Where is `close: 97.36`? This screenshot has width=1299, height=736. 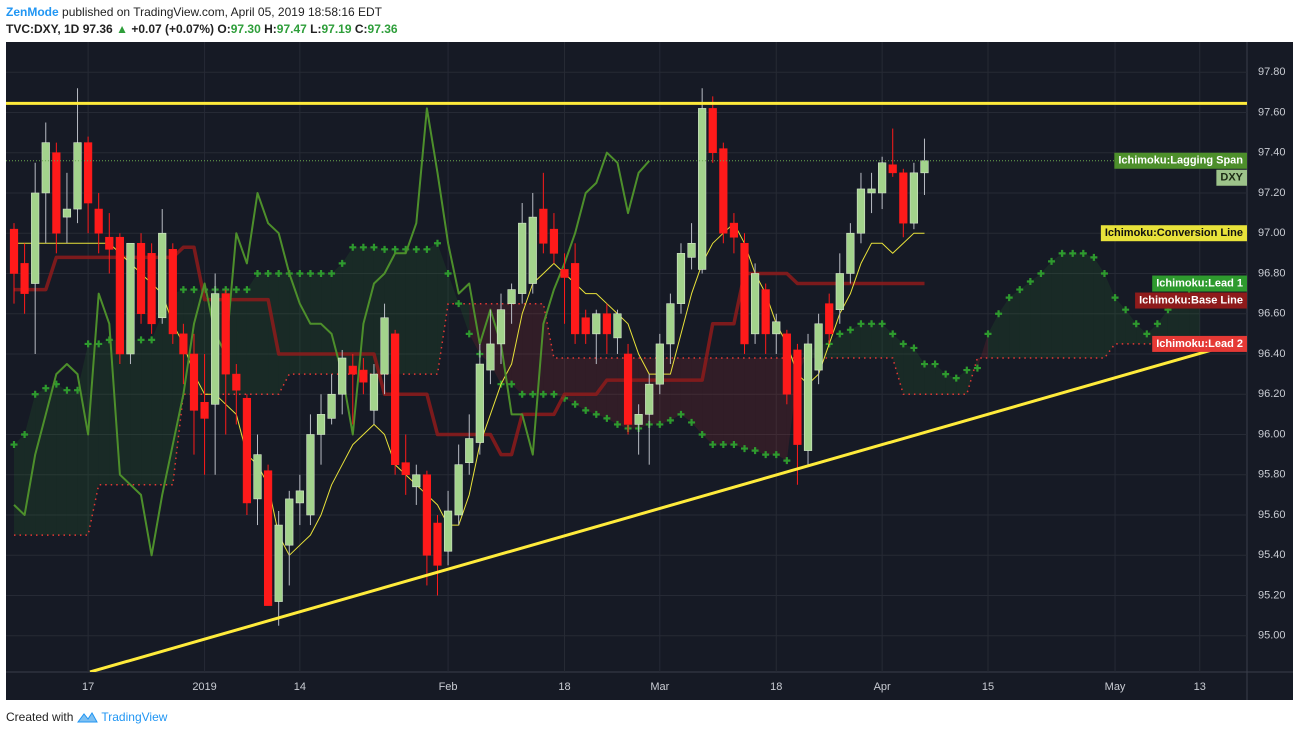
close: 97.36 is located at coordinates (382, 29).